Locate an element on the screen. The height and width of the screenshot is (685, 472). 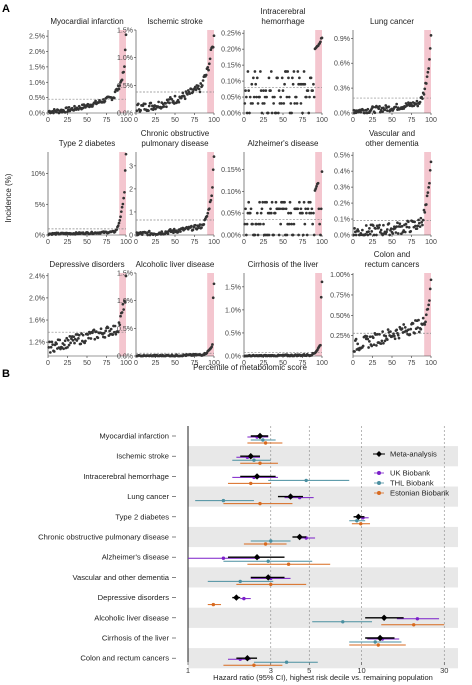
subplot-title: rectum cancers is located at coordinates (392, 264).